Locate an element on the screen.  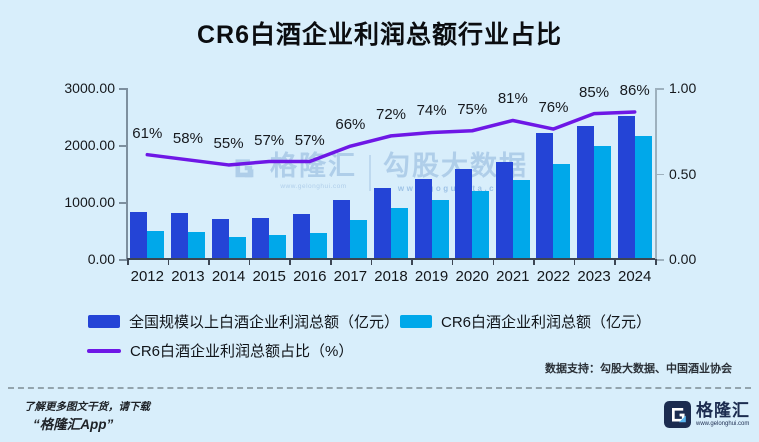
legend-label-share: CR6白酒企业利润总额占比（%） is located at coordinates (242, 351).